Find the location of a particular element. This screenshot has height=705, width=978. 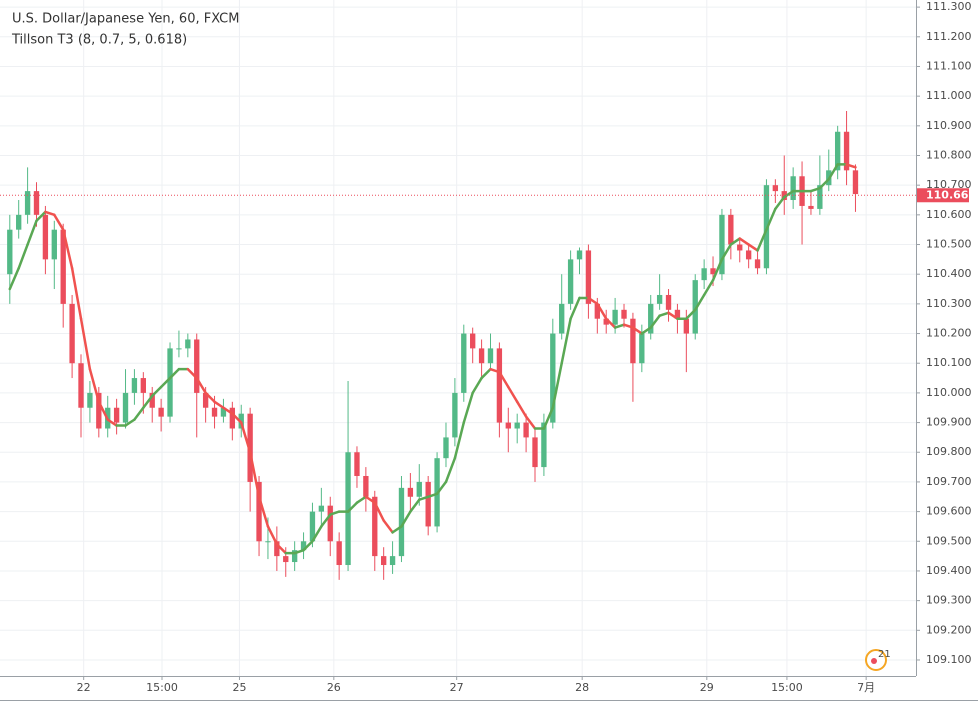

y-tick-label: 111.300 is located at coordinates (949, 6).